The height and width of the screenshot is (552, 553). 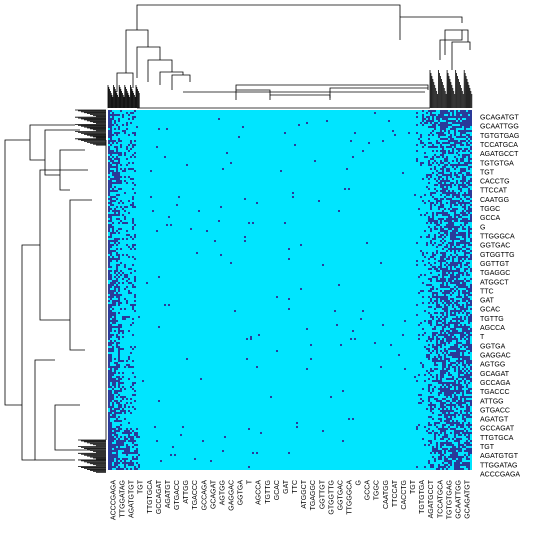 I want to click on column-label: TTC, so click(x=295, y=487).